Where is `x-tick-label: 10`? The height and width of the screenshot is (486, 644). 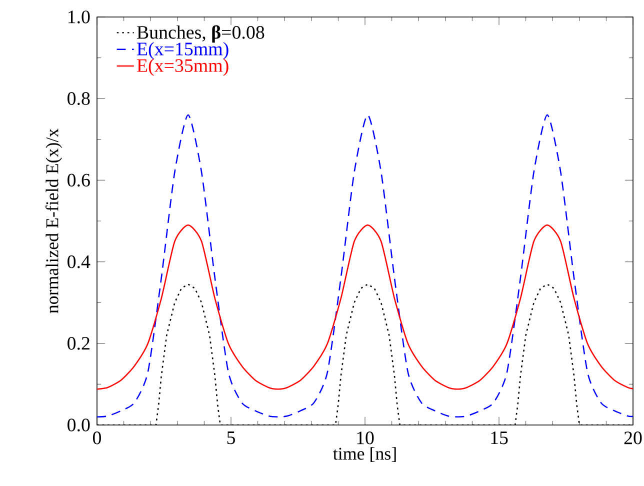 x-tick-label: 10 is located at coordinates (365, 438).